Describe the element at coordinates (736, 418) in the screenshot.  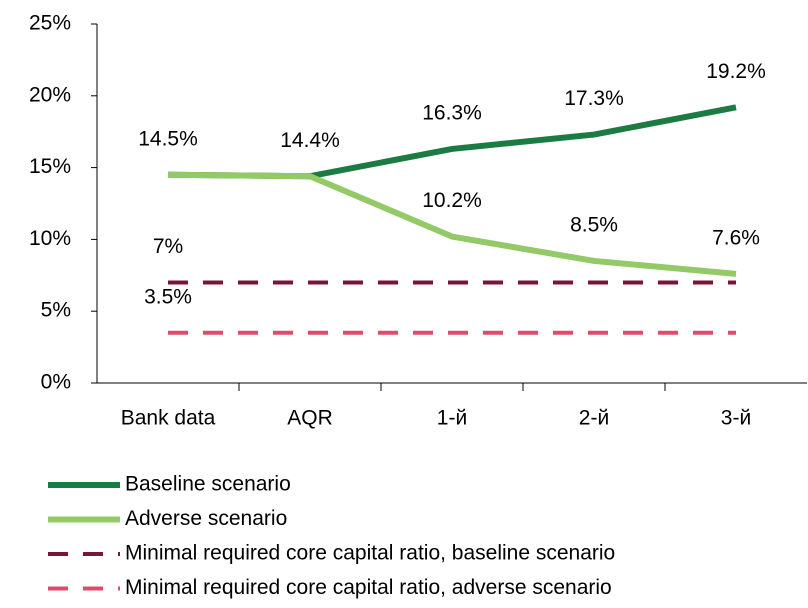
I see `x-tick-label: 3-й` at that location.